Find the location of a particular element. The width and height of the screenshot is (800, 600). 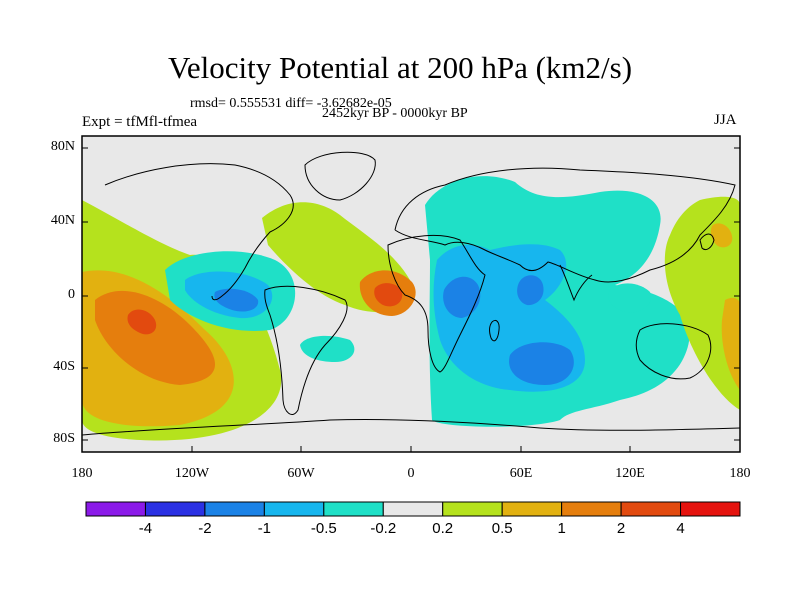

colorbar-label: 2 is located at coordinates (621, 528).